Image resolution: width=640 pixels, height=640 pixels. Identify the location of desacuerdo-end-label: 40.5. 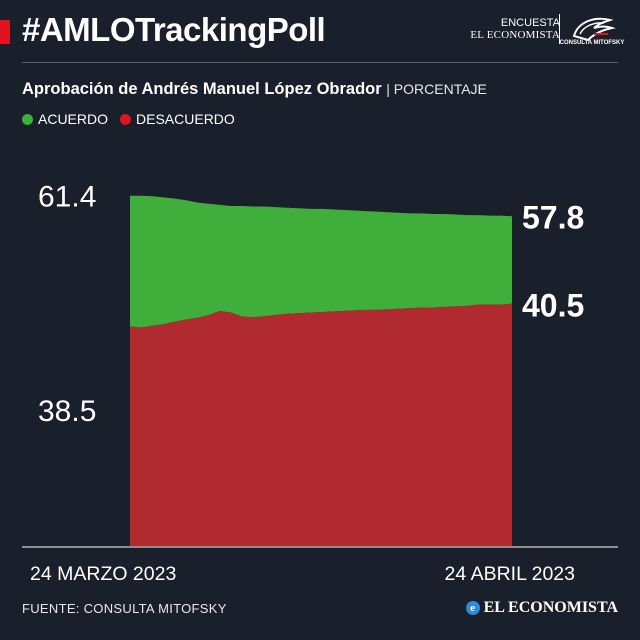
(553, 306).